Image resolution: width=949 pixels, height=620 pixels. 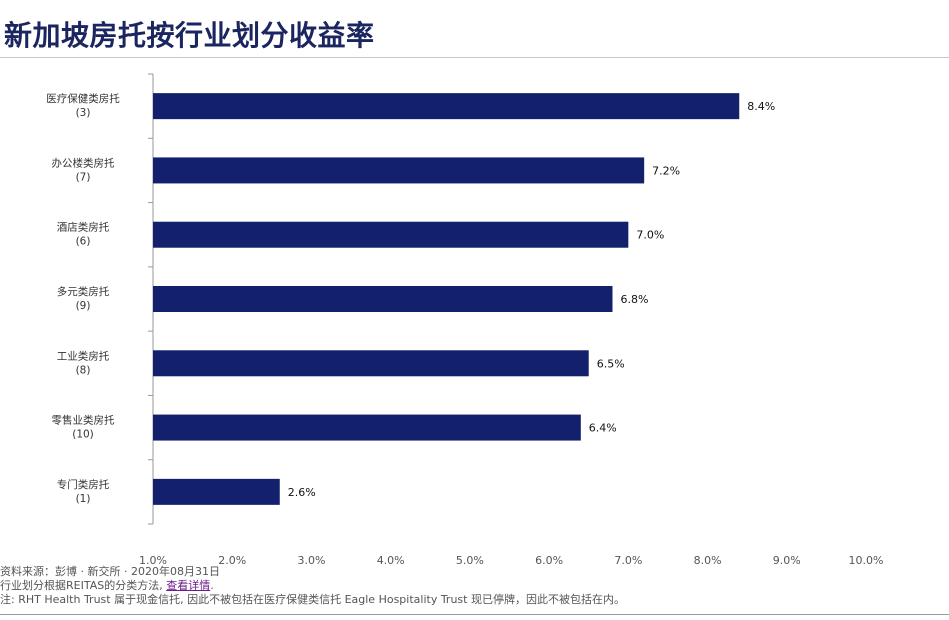 I want to click on data-label: 2.6%, so click(x=302, y=492).